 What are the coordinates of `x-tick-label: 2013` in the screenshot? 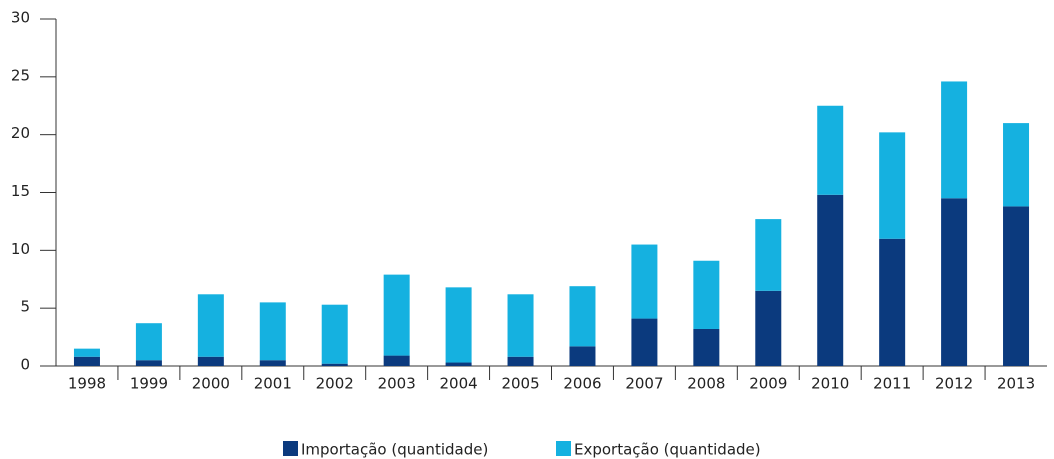 It's located at (1016, 384).